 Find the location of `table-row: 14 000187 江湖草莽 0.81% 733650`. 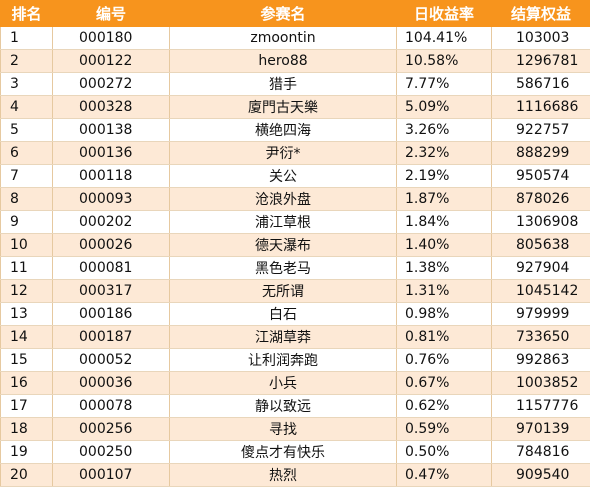

table-row: 14 000187 江湖草莽 0.81% 733650 is located at coordinates (295, 337).